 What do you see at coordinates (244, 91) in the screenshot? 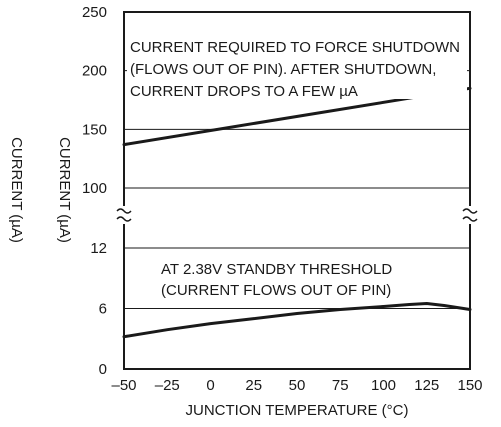
I see `upper-note-line-3: CURRENT DROPS TO A FEW µA` at bounding box center [244, 91].